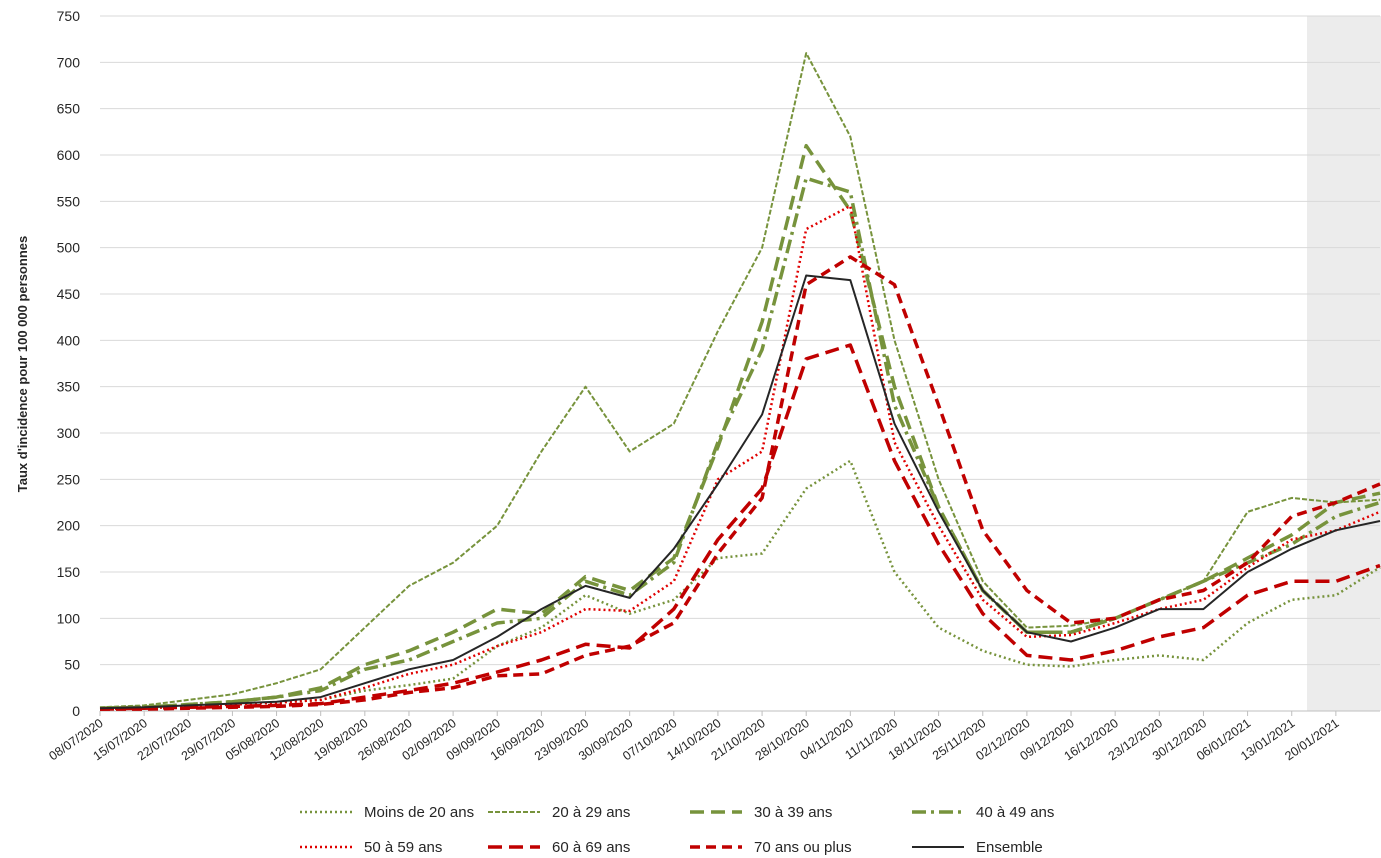 The width and height of the screenshot is (1381, 858). I want to click on y-tick-label: 550, so click(69, 201).